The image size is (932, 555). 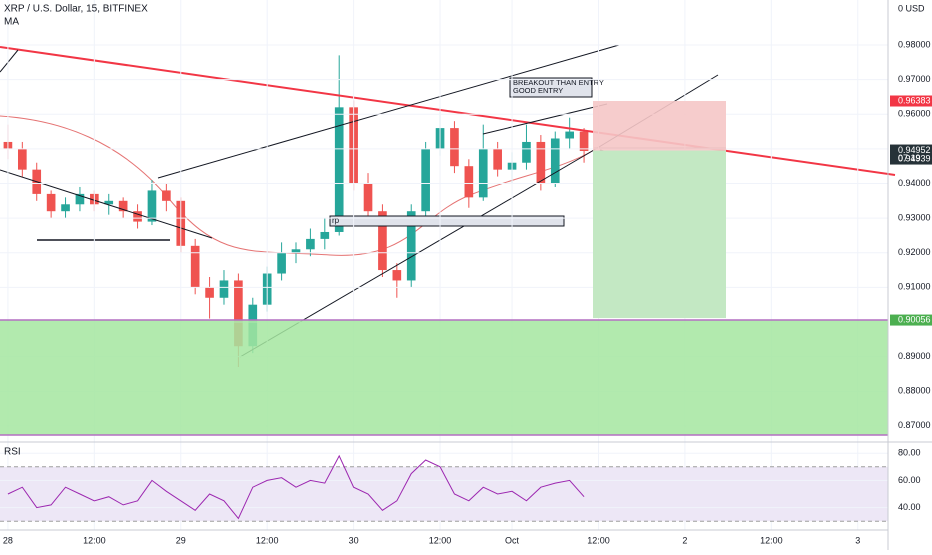 I want to click on x-tick-label: 3, so click(x=857, y=540).